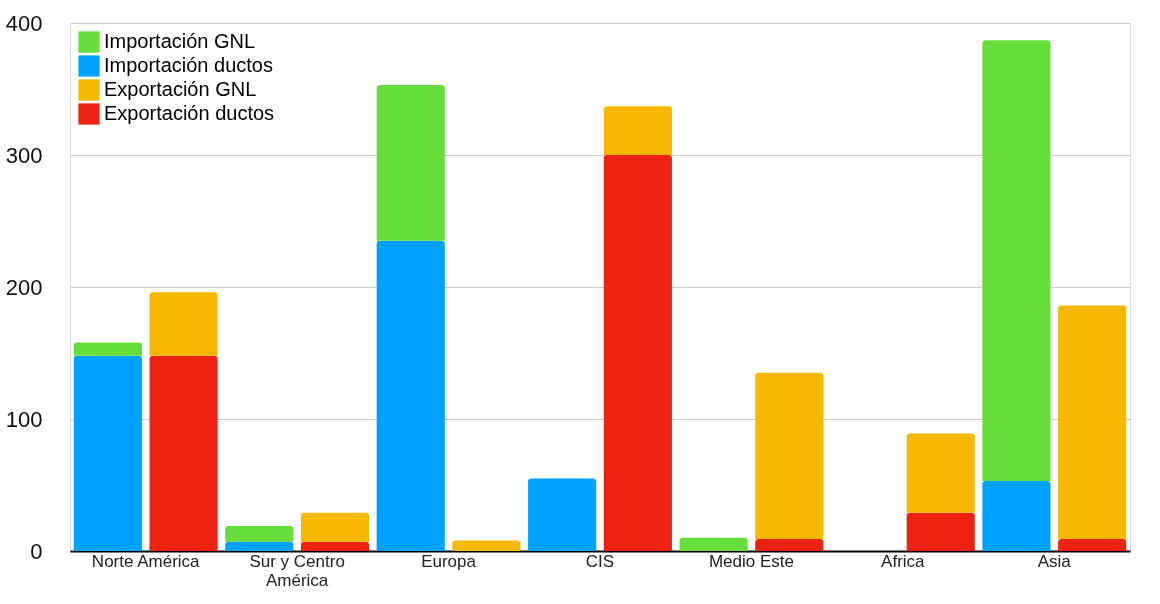 This screenshot has height=604, width=1160. Describe the element at coordinates (24, 155) in the screenshot. I see `y-tick-label: 300` at that location.